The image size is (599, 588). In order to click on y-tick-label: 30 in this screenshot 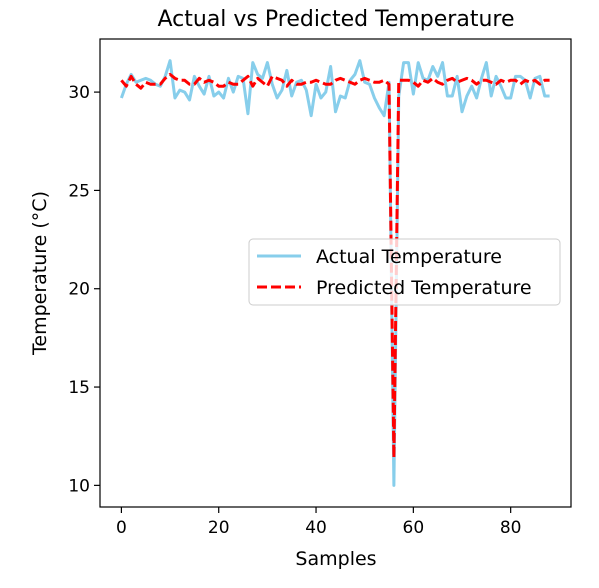, I will do `click(79, 93)`.